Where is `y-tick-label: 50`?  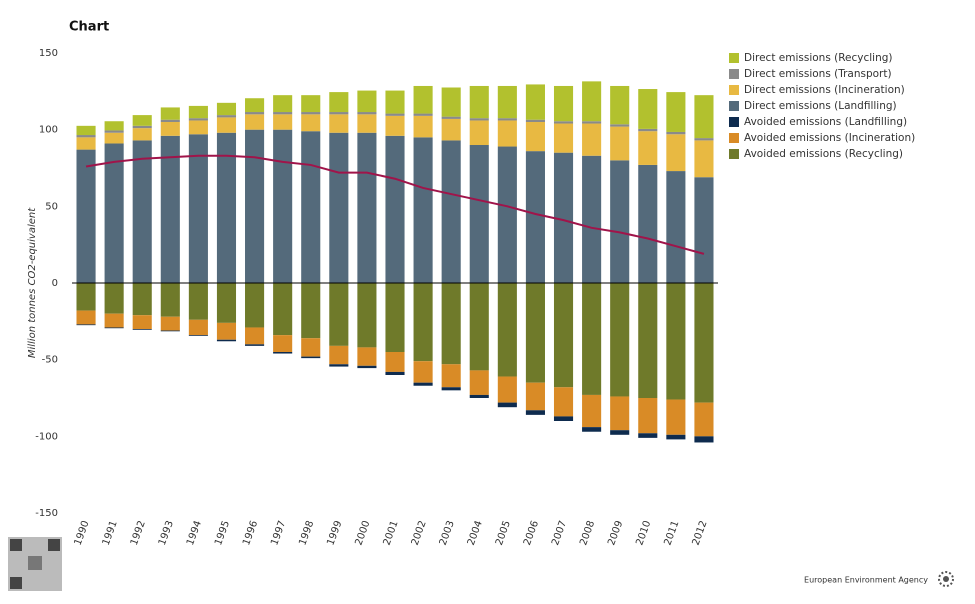 y-tick-label: 50 is located at coordinates (51, 206).